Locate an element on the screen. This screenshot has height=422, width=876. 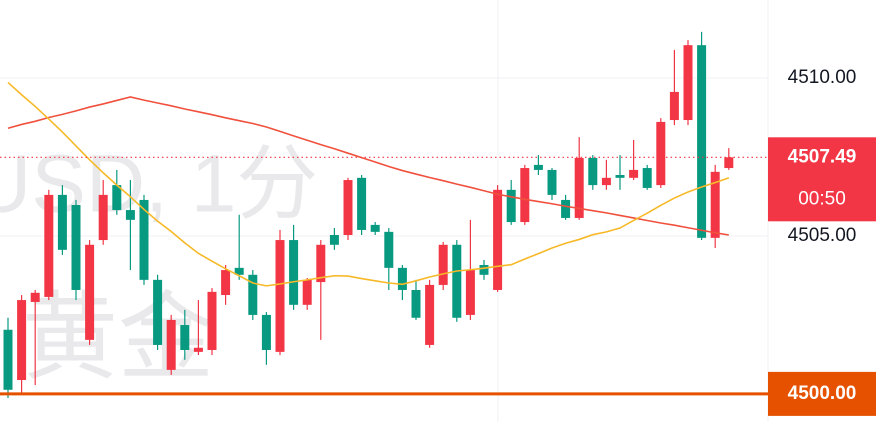
price-line-label: 4500.00 is located at coordinates (822, 393).